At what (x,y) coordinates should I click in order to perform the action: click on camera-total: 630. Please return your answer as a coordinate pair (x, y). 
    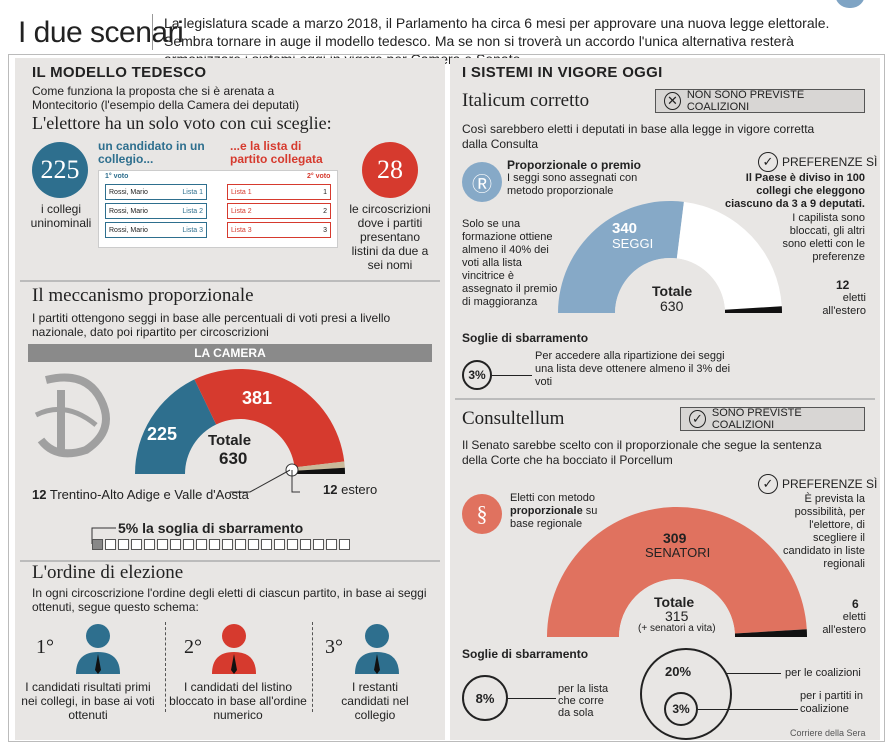
    Looking at the image, I should click on (233, 458).